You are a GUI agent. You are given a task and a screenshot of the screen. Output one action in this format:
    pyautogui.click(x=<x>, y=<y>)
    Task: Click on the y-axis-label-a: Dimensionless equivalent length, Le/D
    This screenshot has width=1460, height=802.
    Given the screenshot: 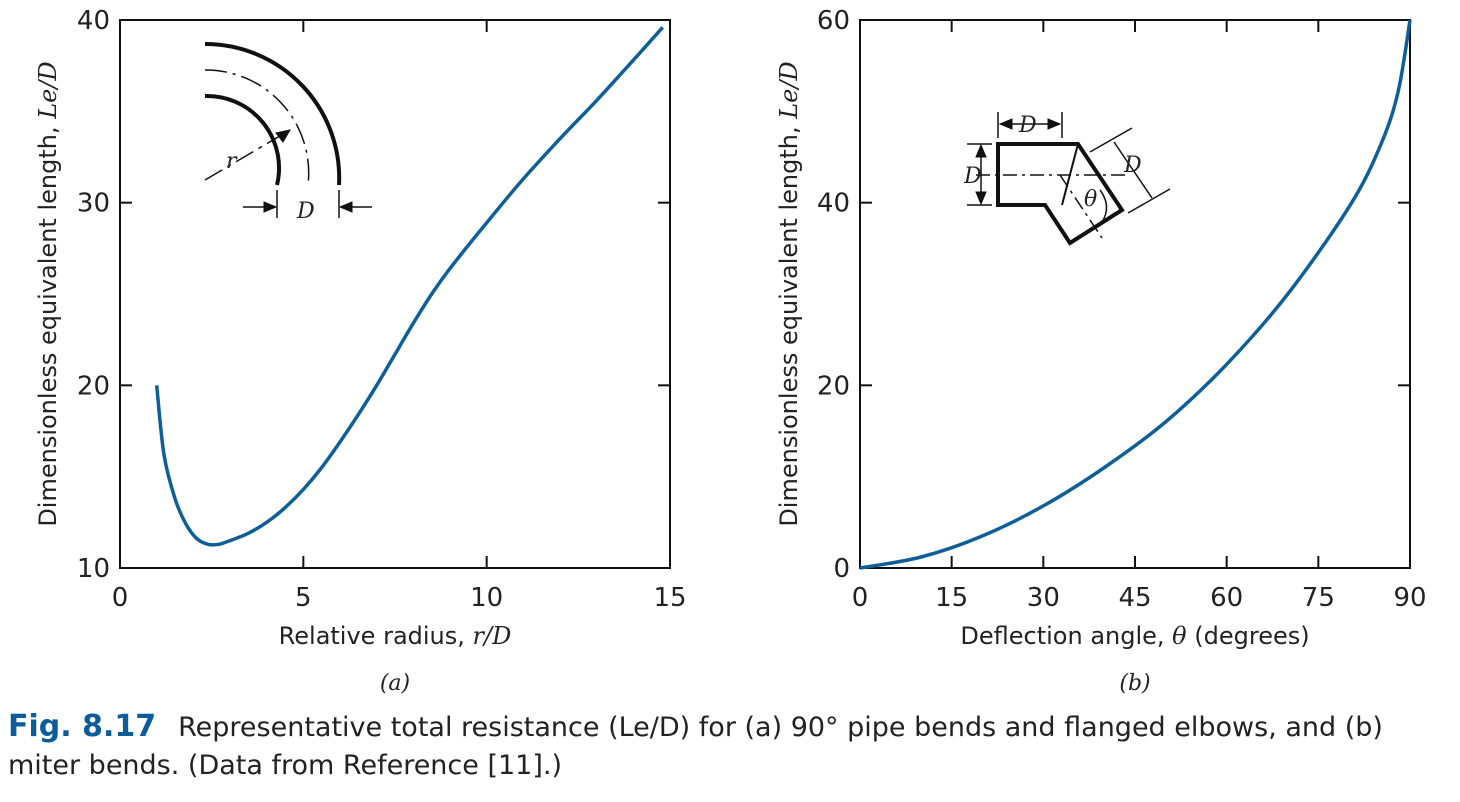 What is the action you would take?
    pyautogui.click(x=48, y=293)
    